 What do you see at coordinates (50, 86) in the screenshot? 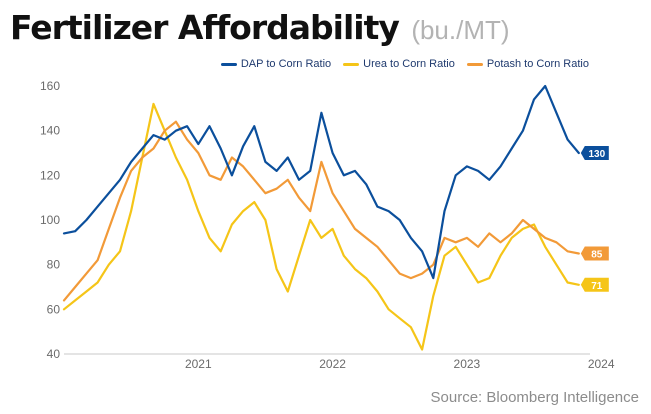
I see `y-tick-label: 160` at bounding box center [50, 86].